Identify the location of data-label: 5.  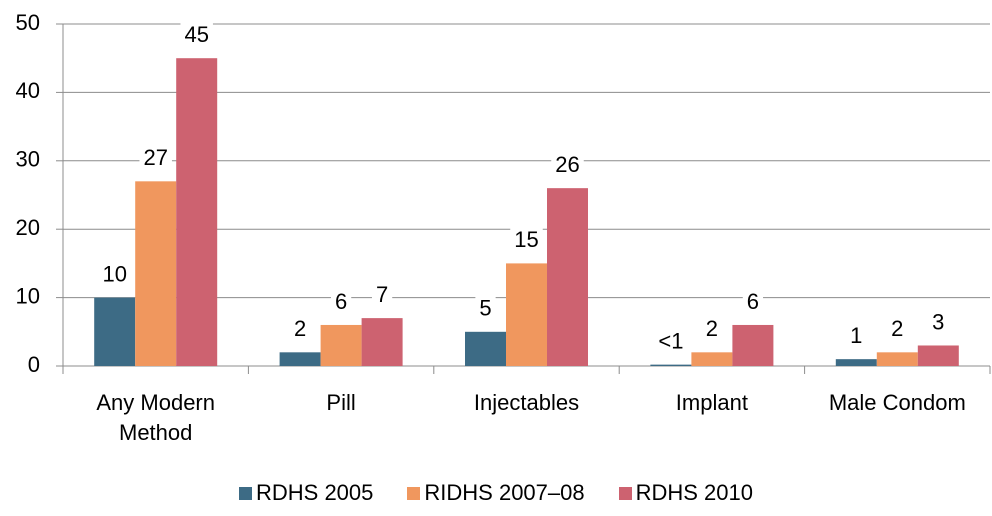
(485, 308).